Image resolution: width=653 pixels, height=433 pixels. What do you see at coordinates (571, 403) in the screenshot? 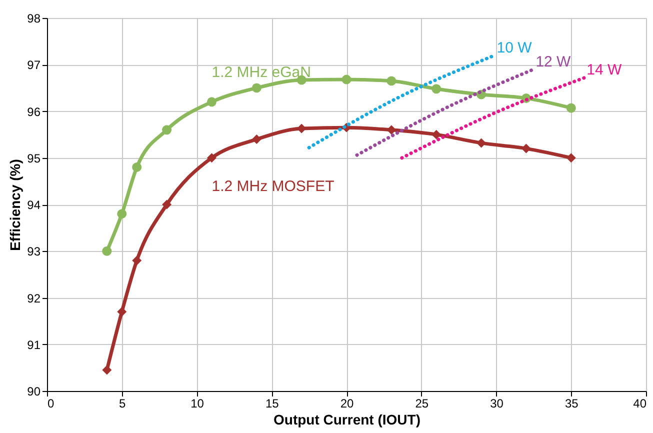
I see `x-tick-label: 35` at bounding box center [571, 403].